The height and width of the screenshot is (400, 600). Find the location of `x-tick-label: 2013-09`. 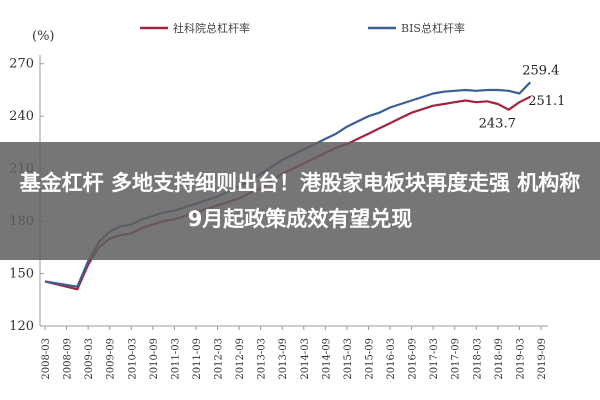

x-tick-label: 2013-09 is located at coordinates (283, 359).